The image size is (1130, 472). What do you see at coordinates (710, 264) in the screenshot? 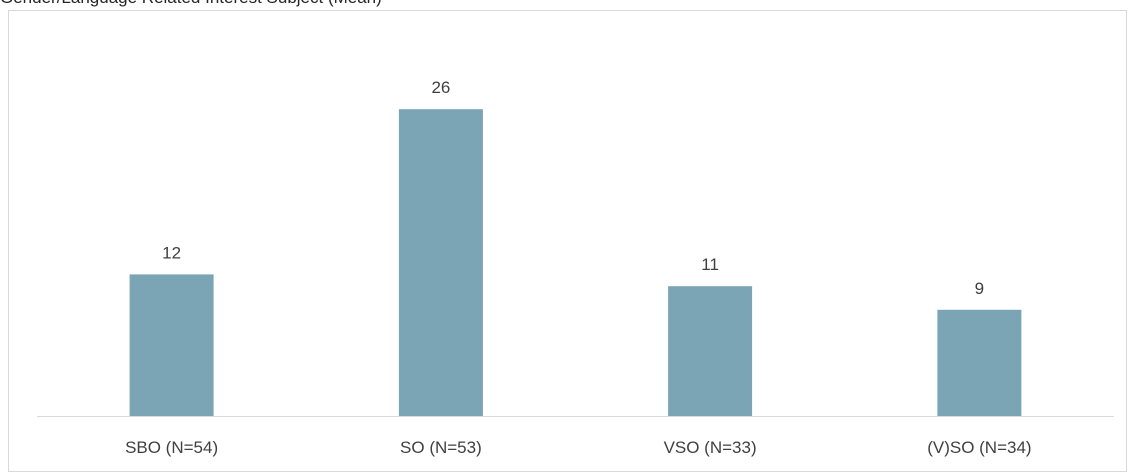
I see `data-label: 11` at bounding box center [710, 264].